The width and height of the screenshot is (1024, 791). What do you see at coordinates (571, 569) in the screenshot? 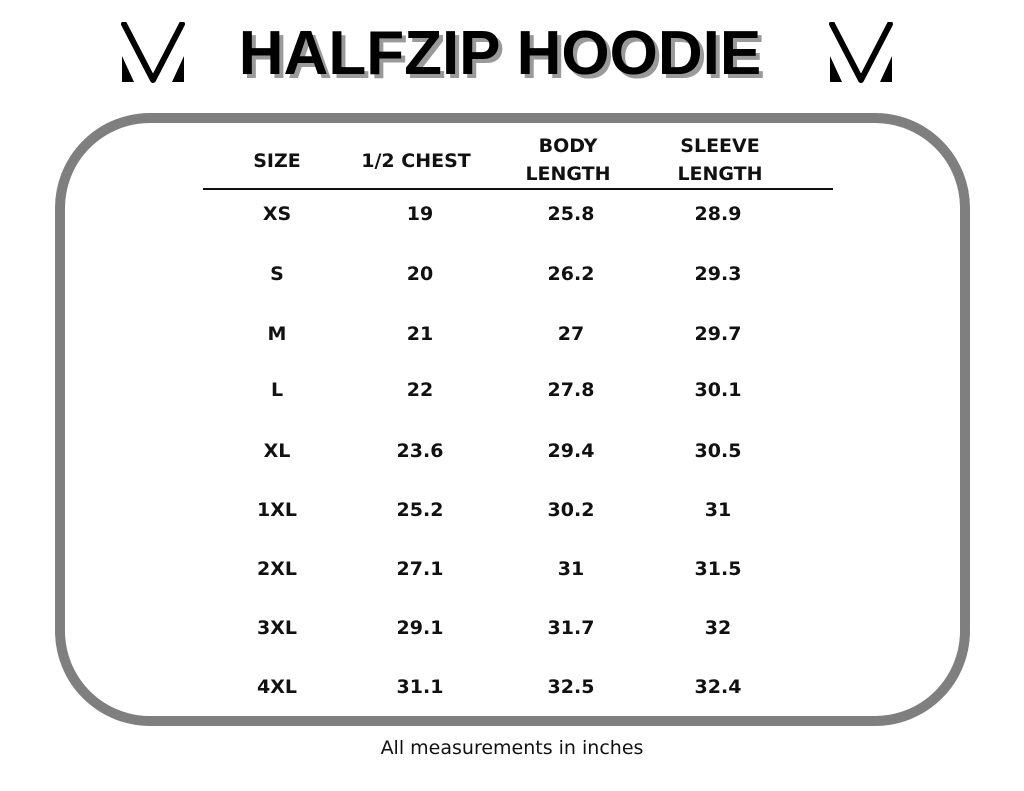
I see `cell-body-length: 31` at bounding box center [571, 569].